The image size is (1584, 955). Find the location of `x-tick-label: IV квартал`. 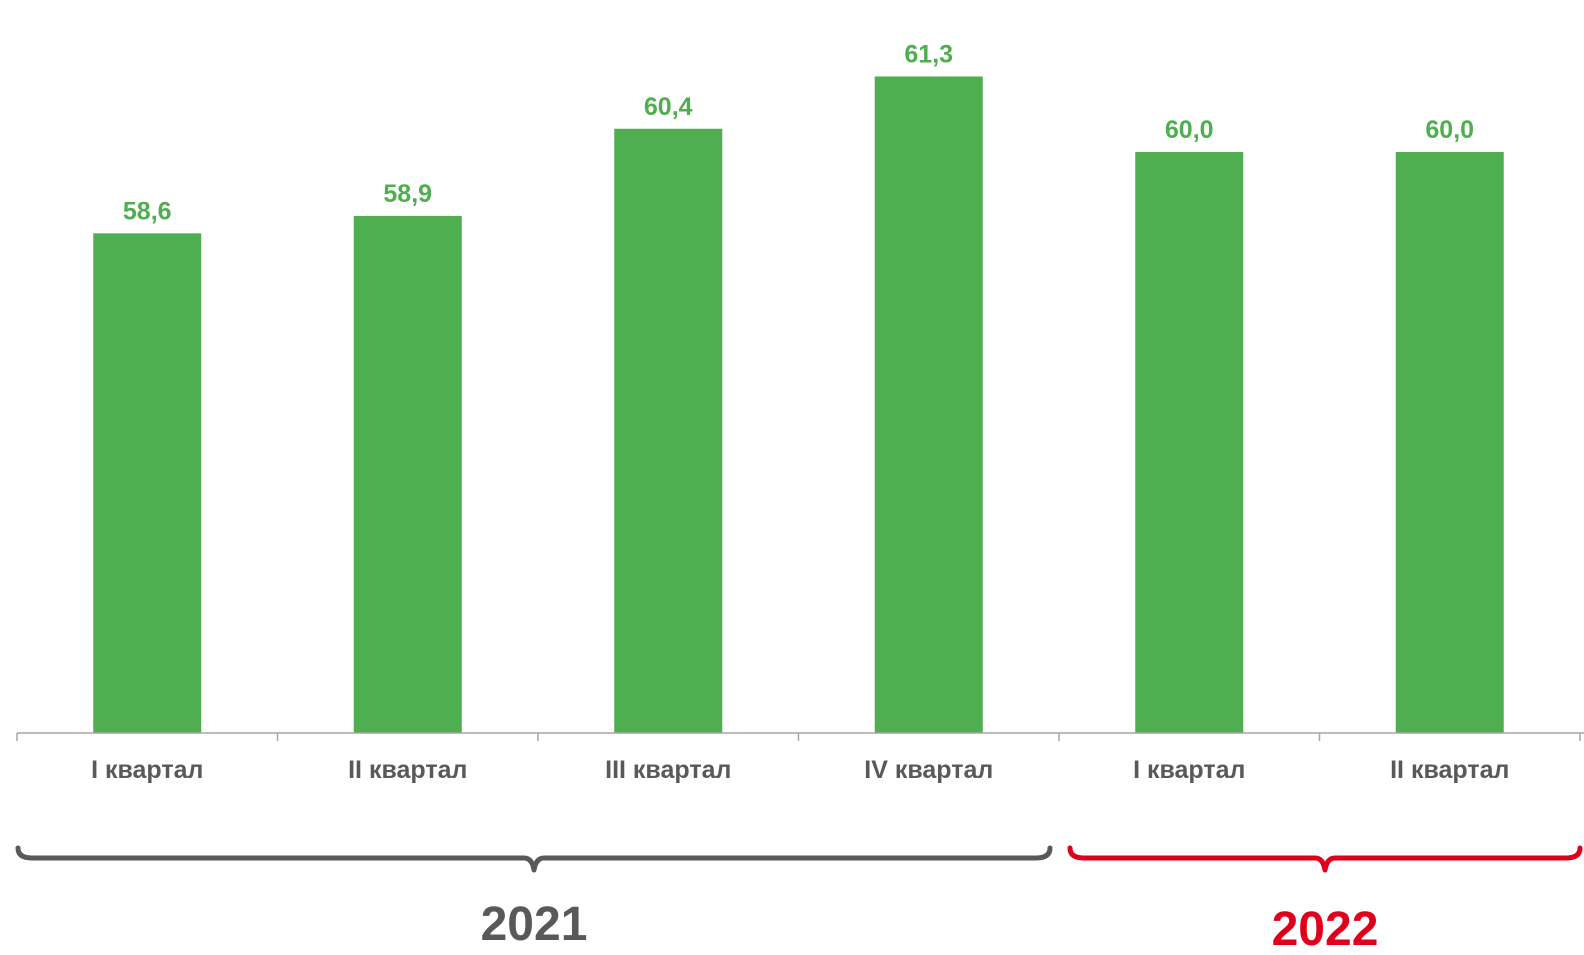

x-tick-label: IV квартал is located at coordinates (928, 770).